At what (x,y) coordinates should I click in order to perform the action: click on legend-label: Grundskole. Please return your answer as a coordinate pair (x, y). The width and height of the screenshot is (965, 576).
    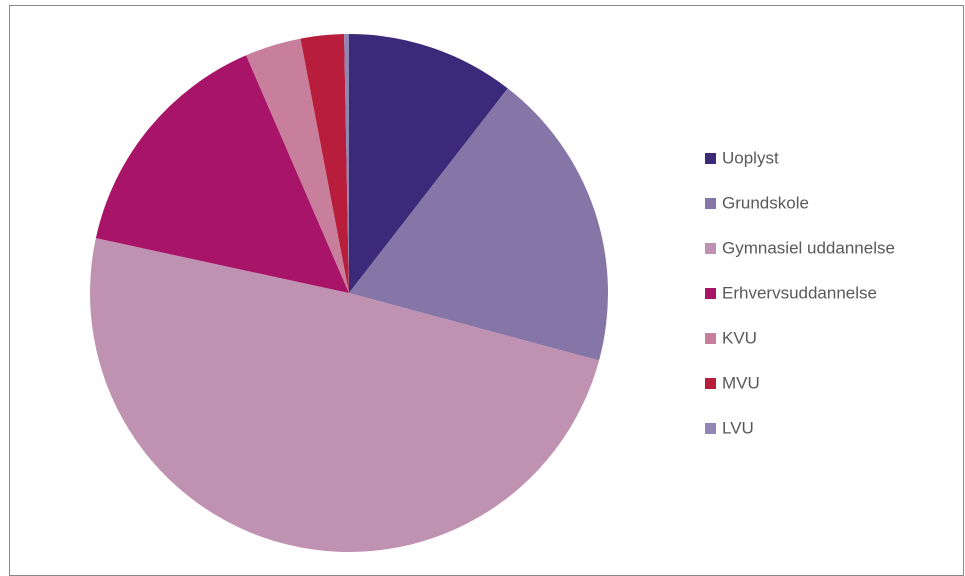
    Looking at the image, I should click on (765, 202).